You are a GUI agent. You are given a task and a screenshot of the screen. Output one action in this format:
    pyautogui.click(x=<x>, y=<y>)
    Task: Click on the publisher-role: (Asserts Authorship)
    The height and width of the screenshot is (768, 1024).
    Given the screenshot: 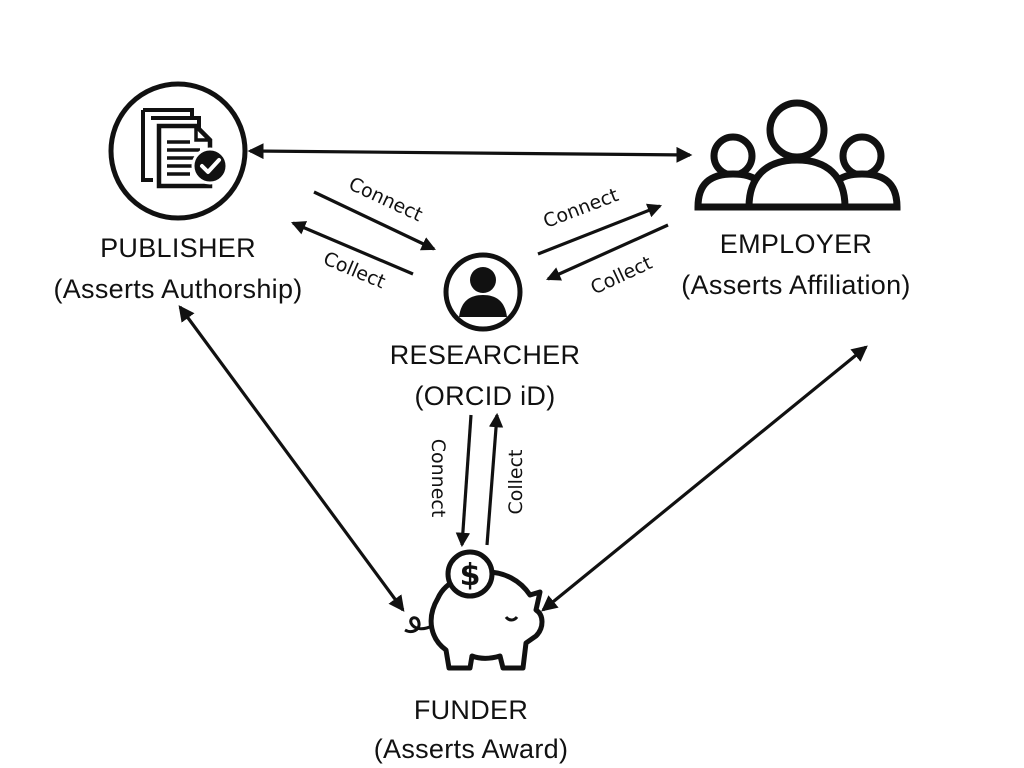 What is the action you would take?
    pyautogui.click(x=177, y=289)
    